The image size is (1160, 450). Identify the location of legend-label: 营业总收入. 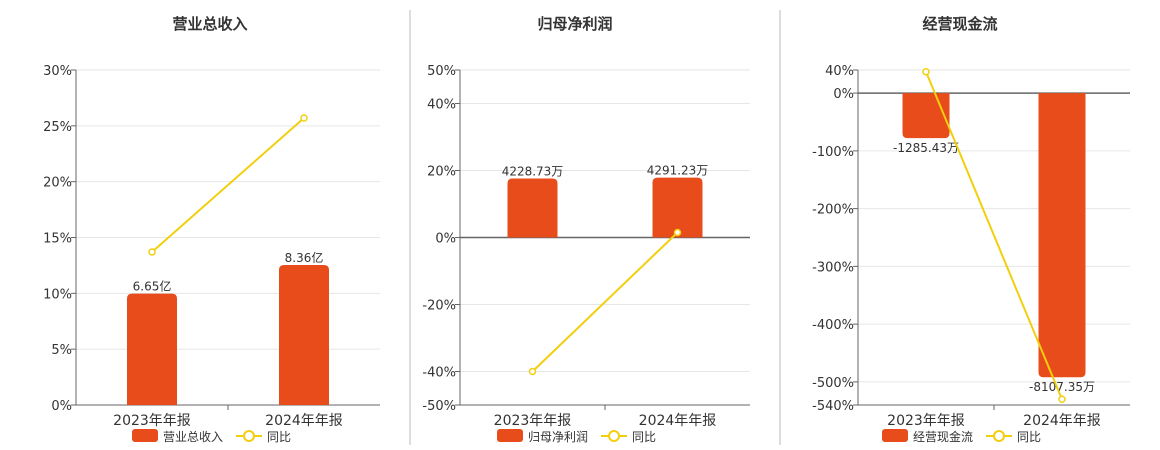
(193, 437).